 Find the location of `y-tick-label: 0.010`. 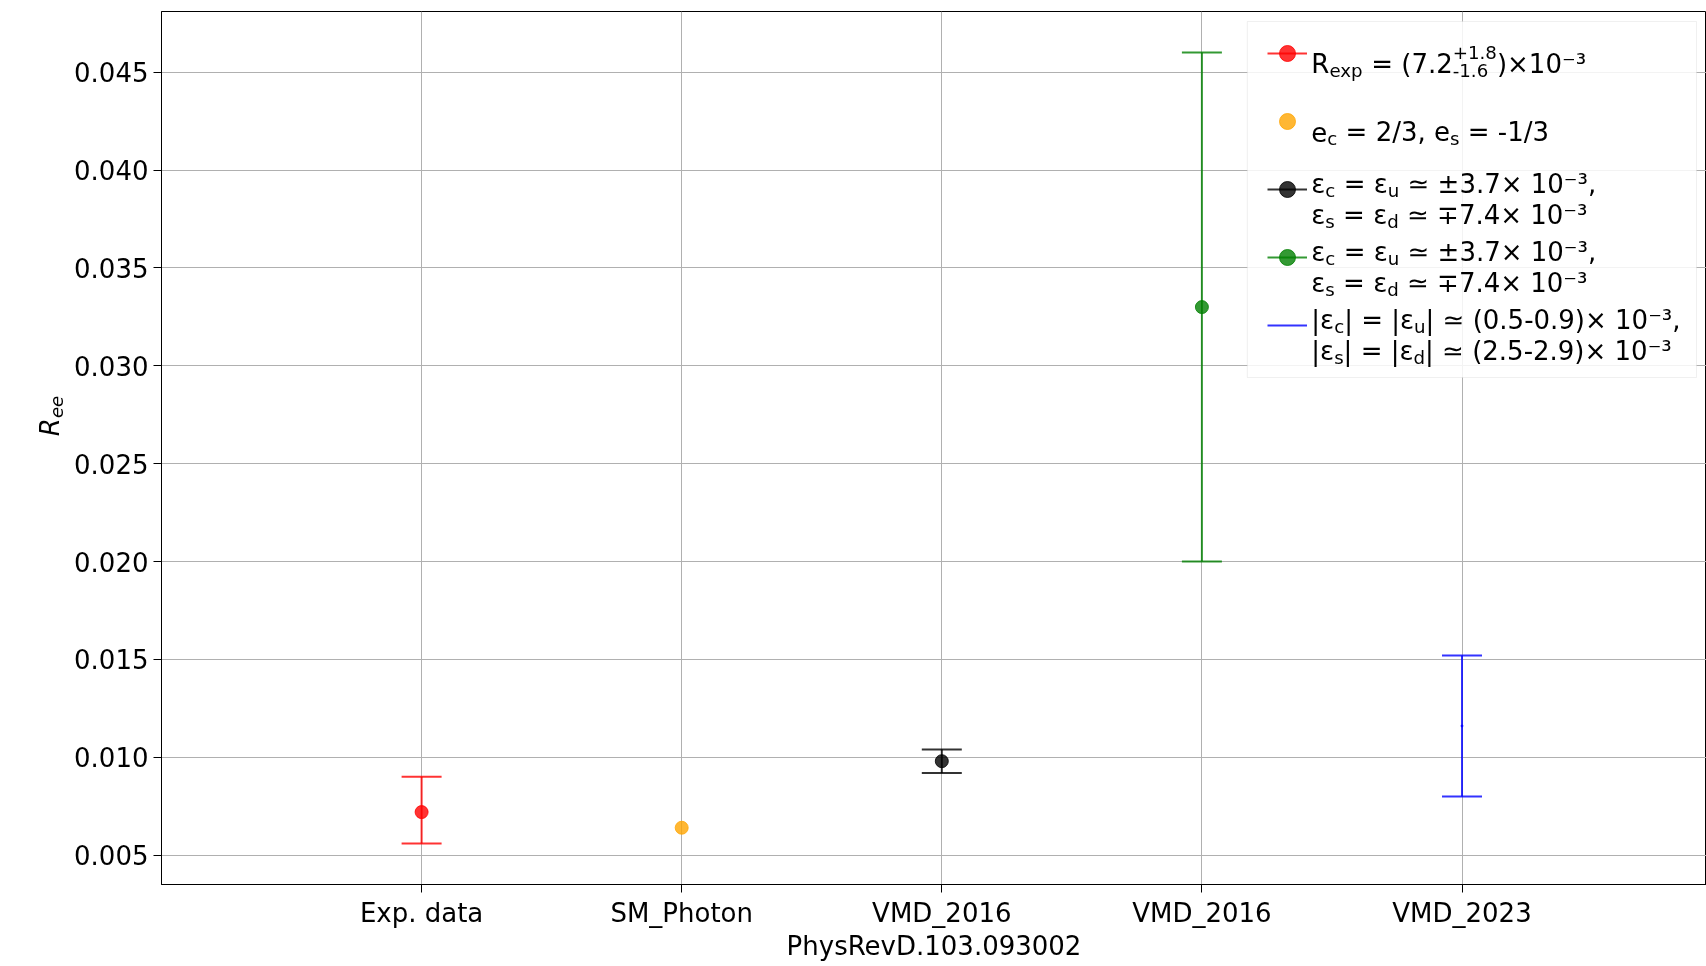

y-tick-label: 0.010 is located at coordinates (111, 758).